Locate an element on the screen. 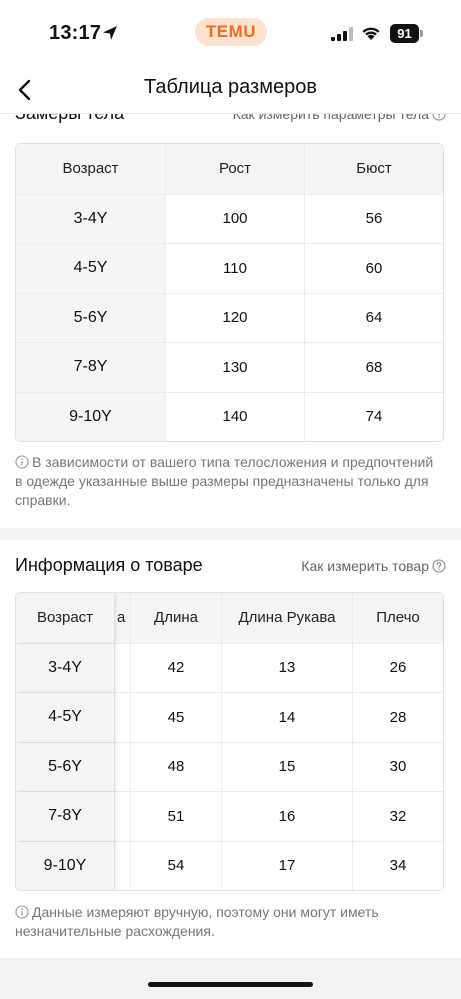  table-header-row: Возраст а Длина Длина Рукава Плечо is located at coordinates (229, 618).